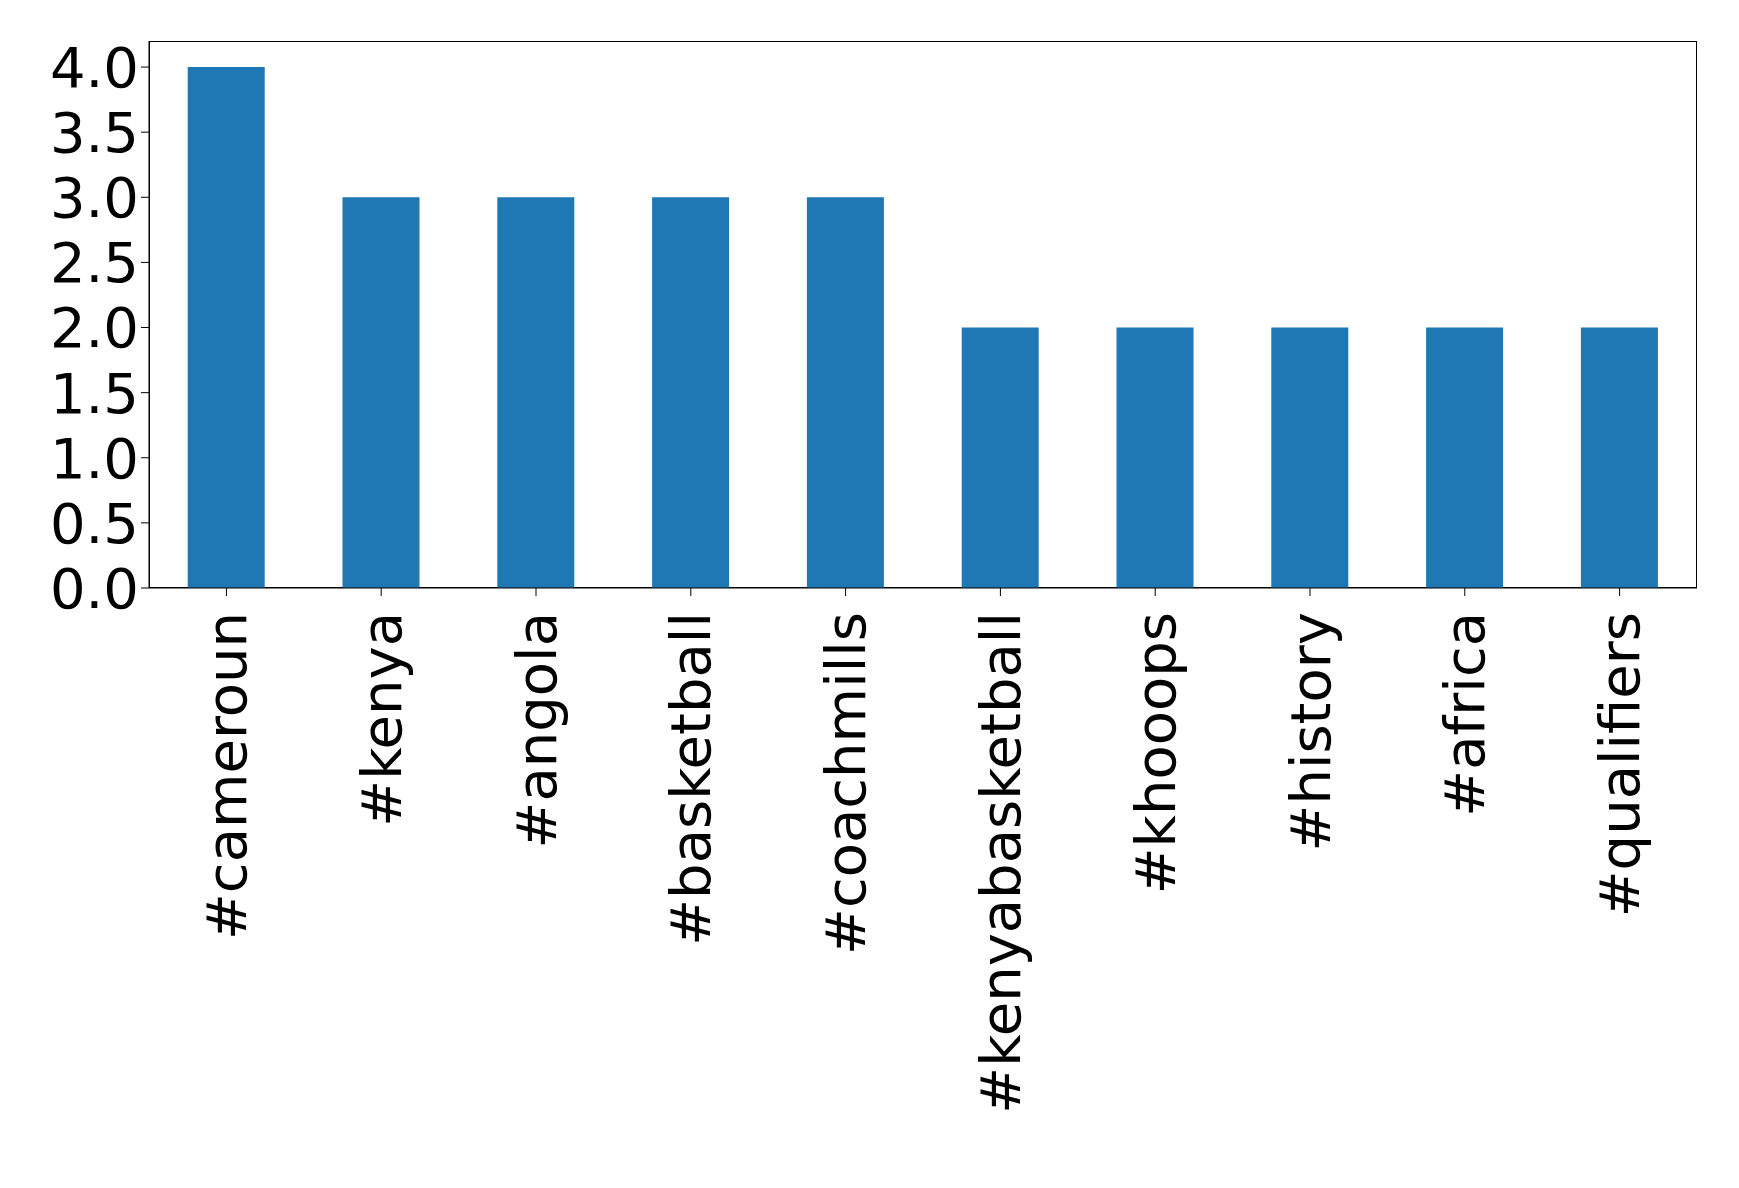 This screenshot has height=1188, width=1739. Describe the element at coordinates (381, 719) in the screenshot. I see `x-tick-label: #kenya` at that location.